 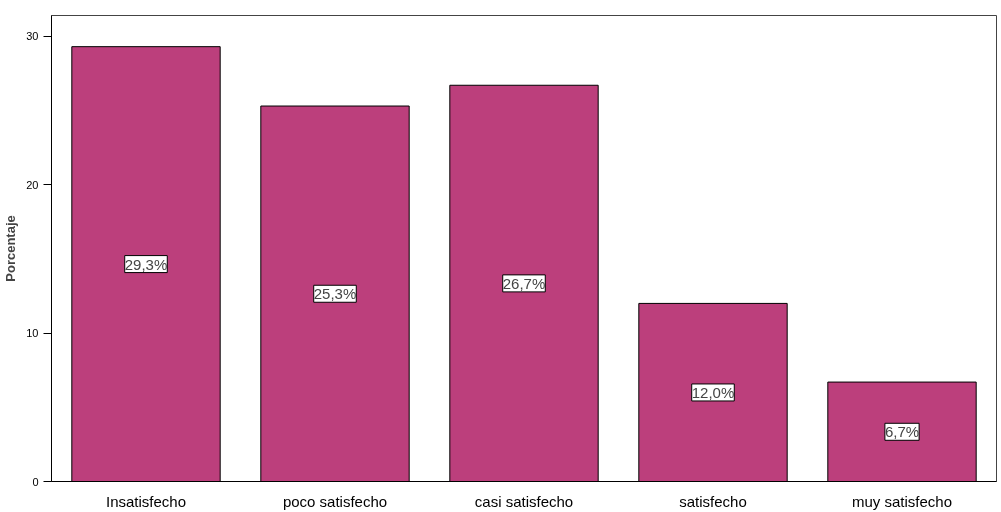 I want to click on x-tick-label: casi satisfecho, so click(x=524, y=501).